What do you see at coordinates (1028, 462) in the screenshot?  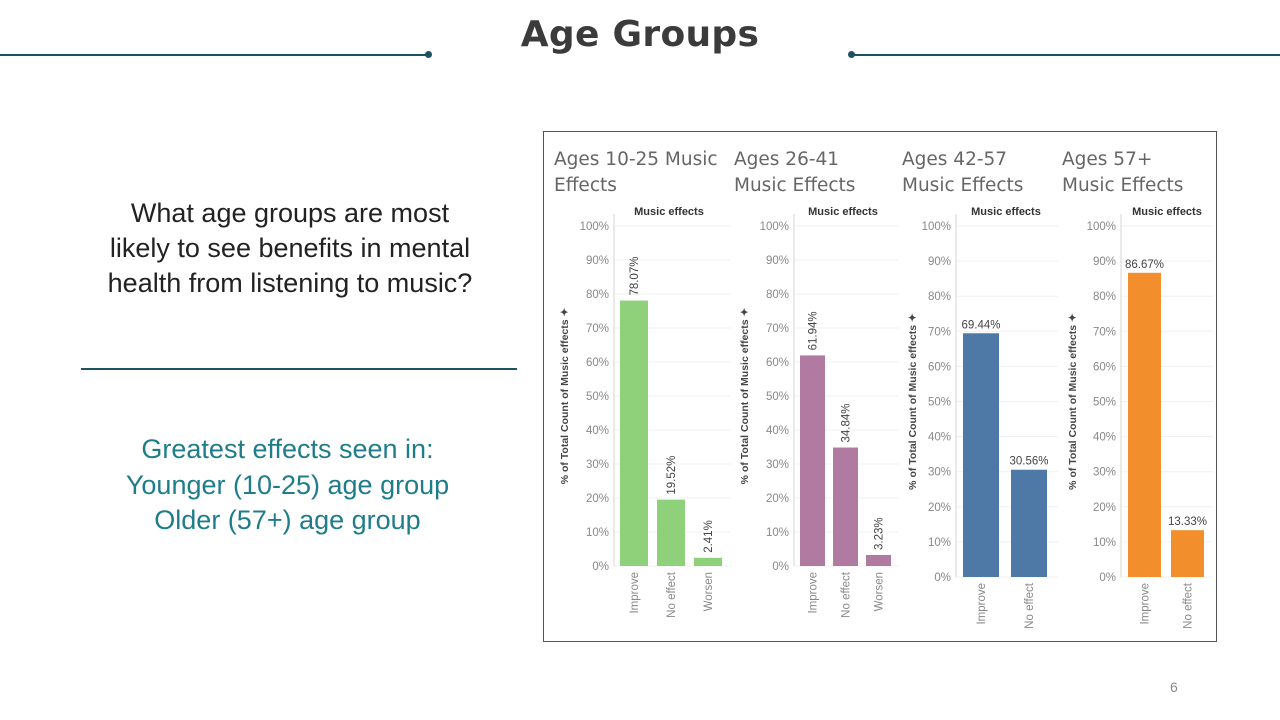 I see `data-label: 30.56%` at bounding box center [1028, 462].